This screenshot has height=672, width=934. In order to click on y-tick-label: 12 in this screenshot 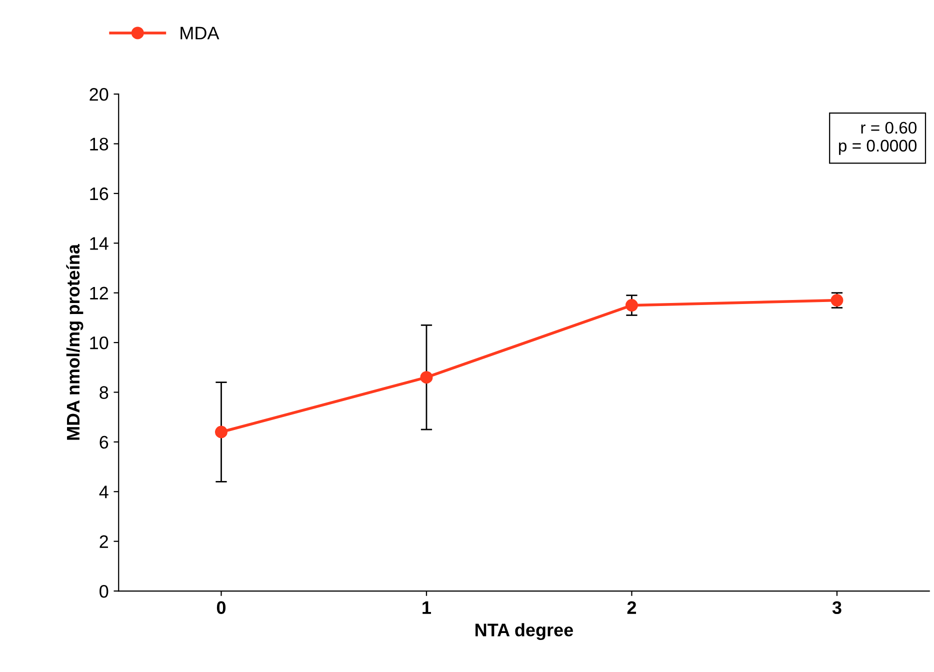, I will do `click(99, 293)`.